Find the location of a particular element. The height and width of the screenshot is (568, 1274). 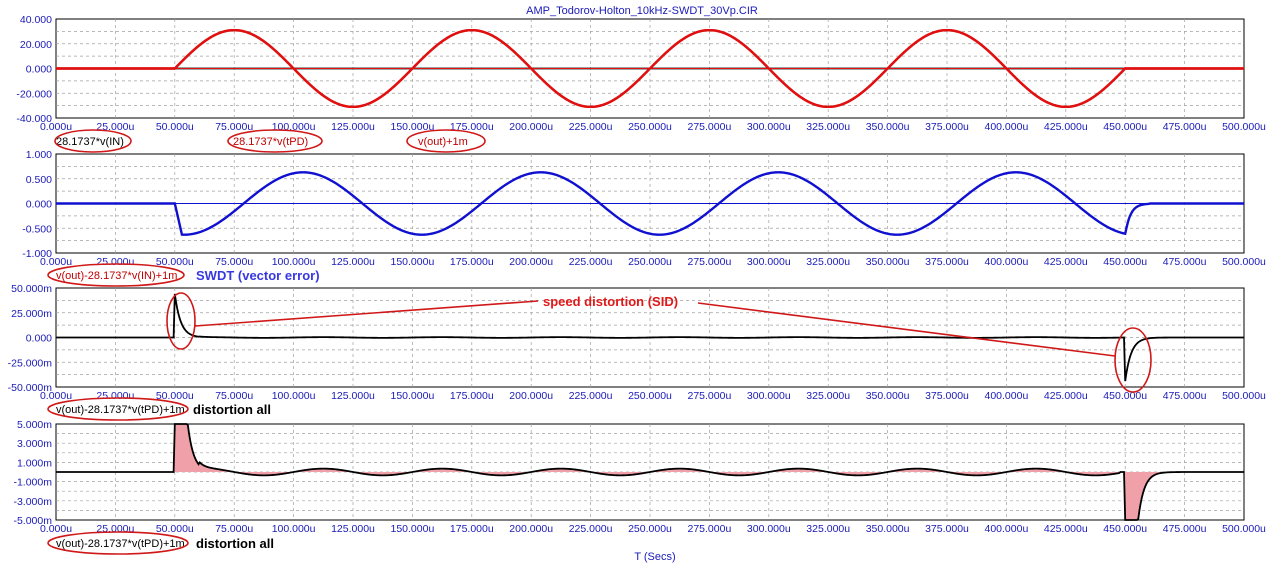

trace-label-vin: 28.1737*v(IN) is located at coordinates (90, 142).